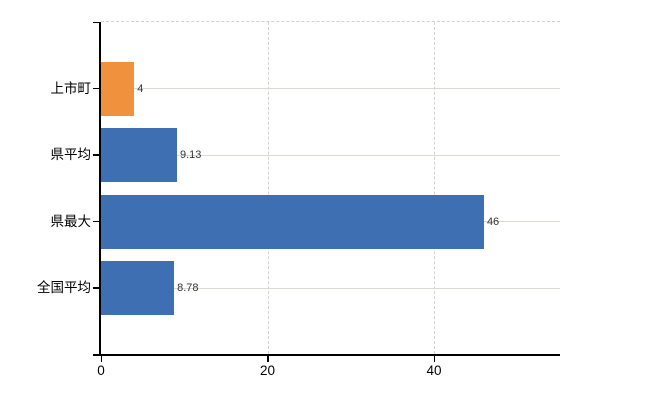 Image resolution: width=650 pixels, height=400 pixels. I want to click on bar-value-label: 46, so click(493, 221).